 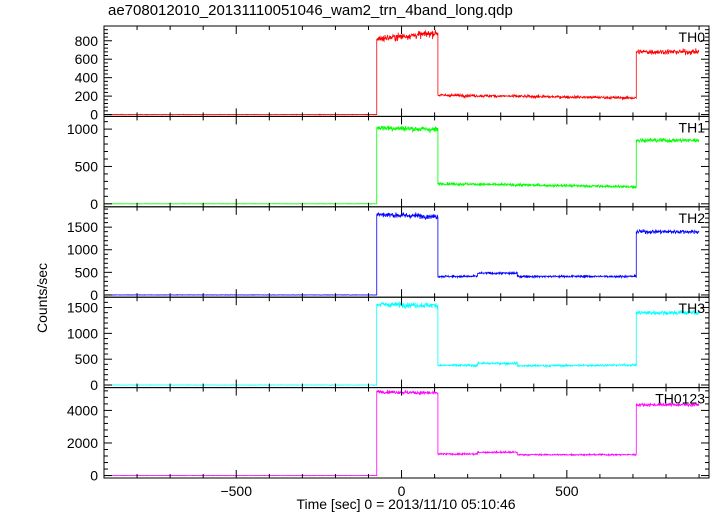 What do you see at coordinates (692, 308) in the screenshot?
I see `panel-label: TH3` at bounding box center [692, 308].